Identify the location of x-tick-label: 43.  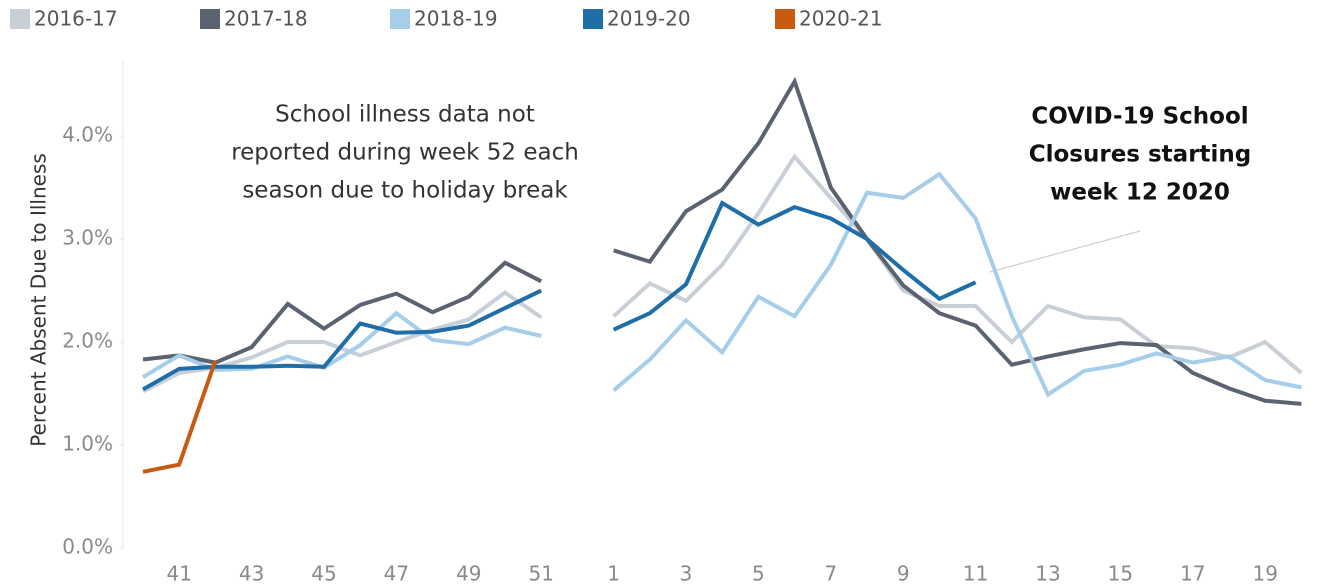
(251, 574).